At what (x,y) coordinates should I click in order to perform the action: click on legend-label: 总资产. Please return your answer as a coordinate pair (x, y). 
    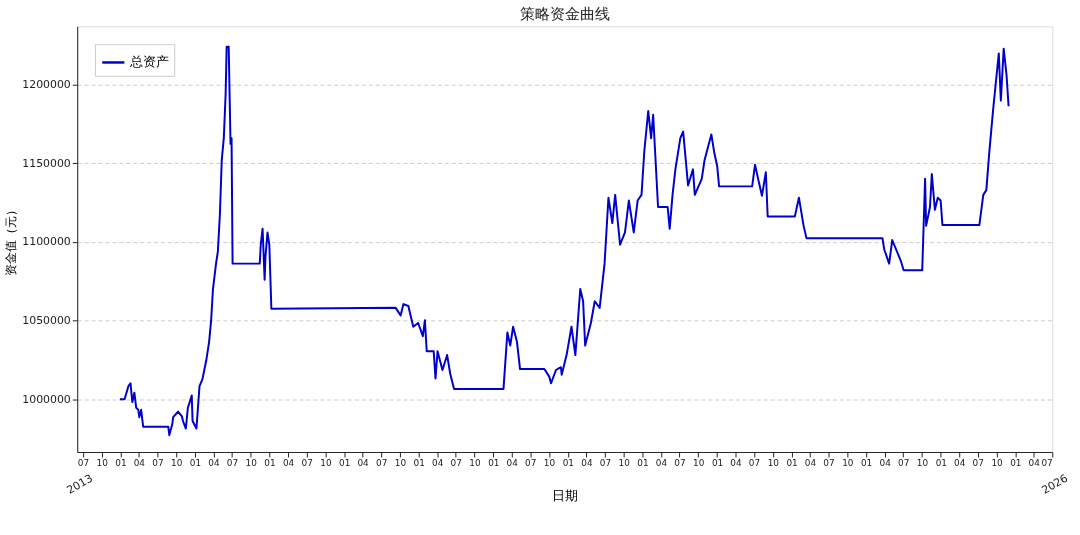
    Looking at the image, I should click on (148, 62).